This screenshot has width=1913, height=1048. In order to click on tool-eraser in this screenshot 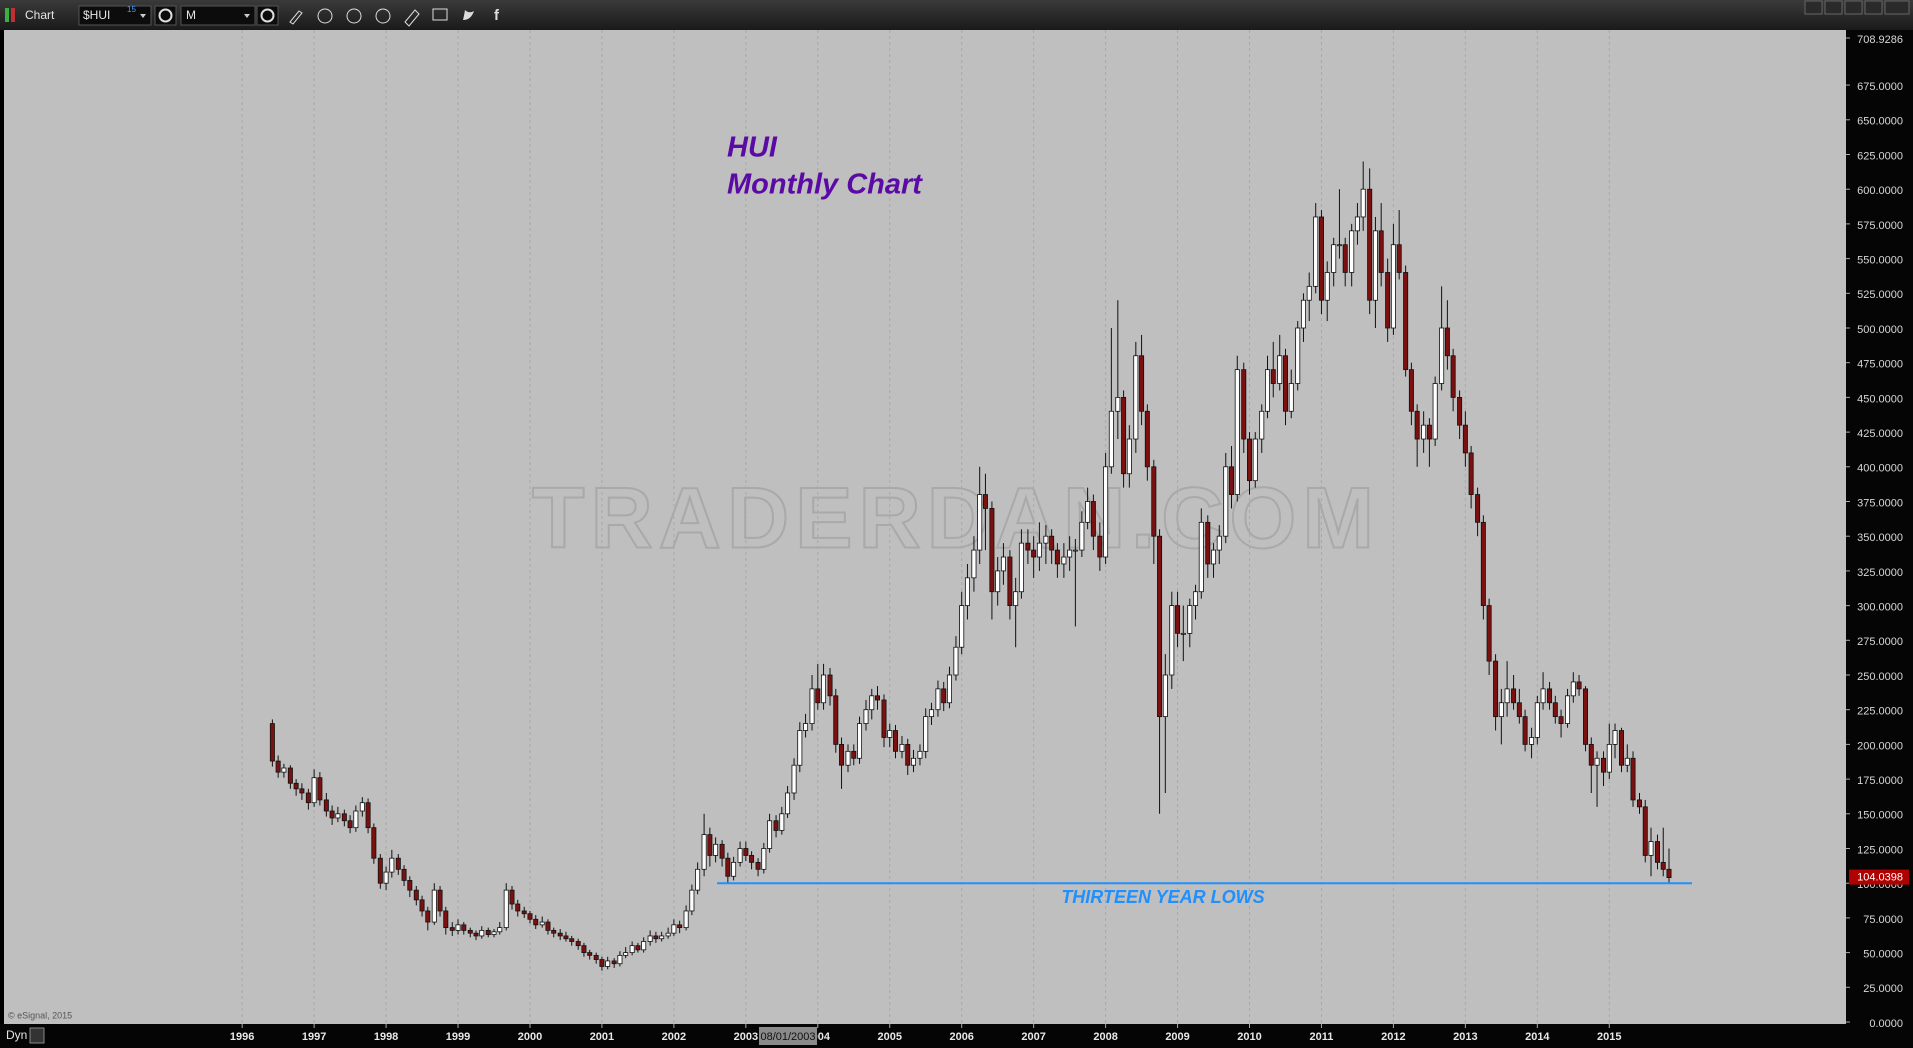, I will do `click(412, 18)`.